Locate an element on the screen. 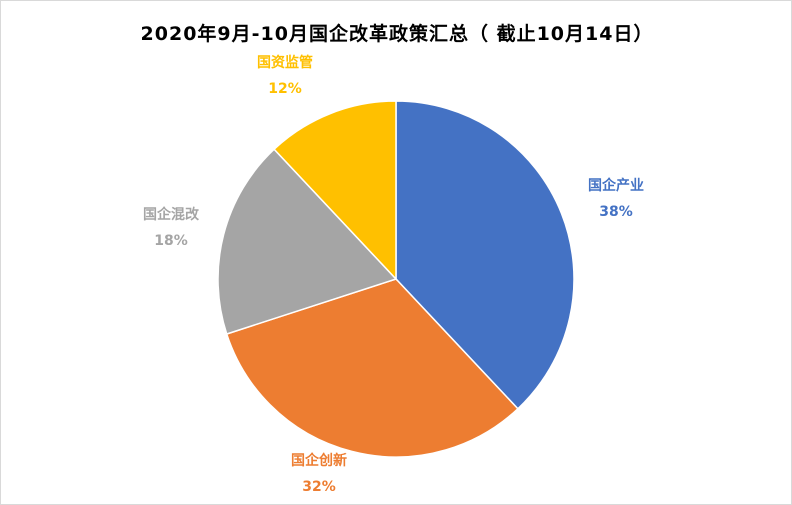 The height and width of the screenshot is (505, 792). slice-supervision is located at coordinates (335, 190).